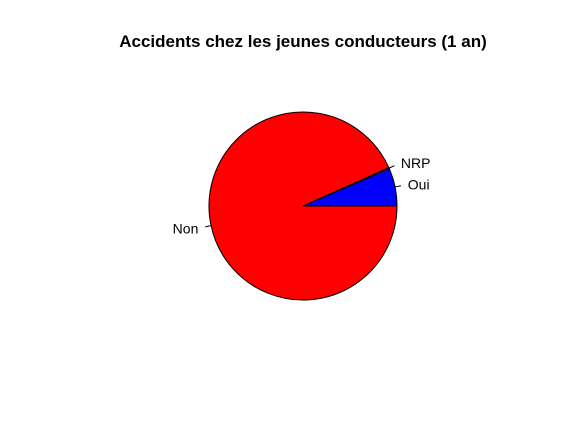  Describe the element at coordinates (208, 226) in the screenshot. I see `pie-label-tick-non` at that location.